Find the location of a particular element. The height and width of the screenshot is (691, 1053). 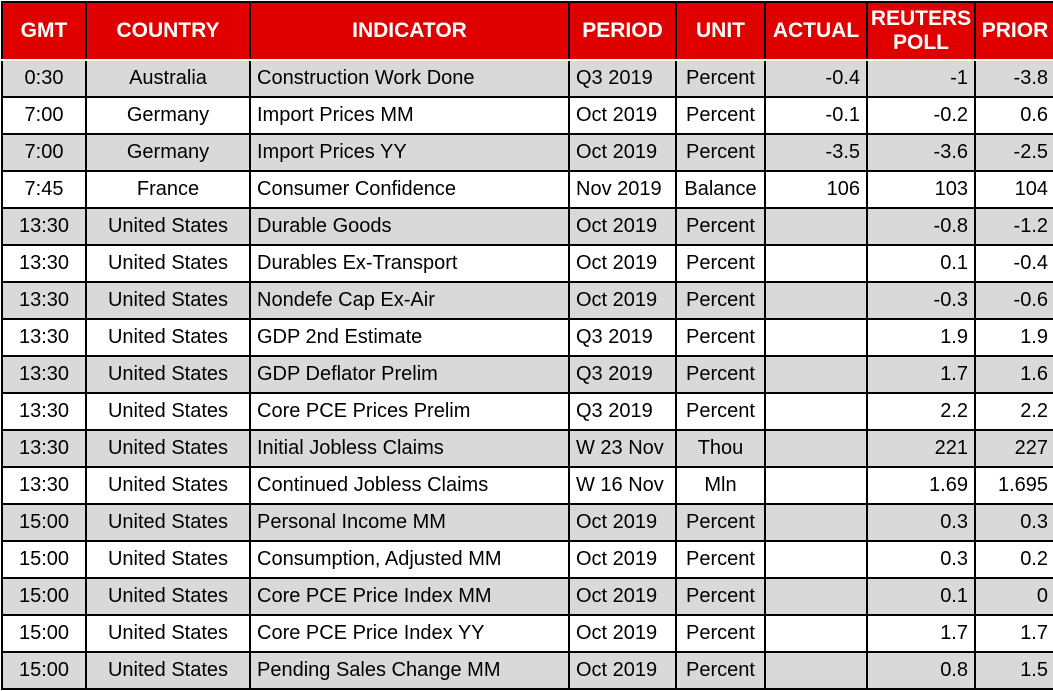

cell-prior: -0.4 is located at coordinates (1013, 263).